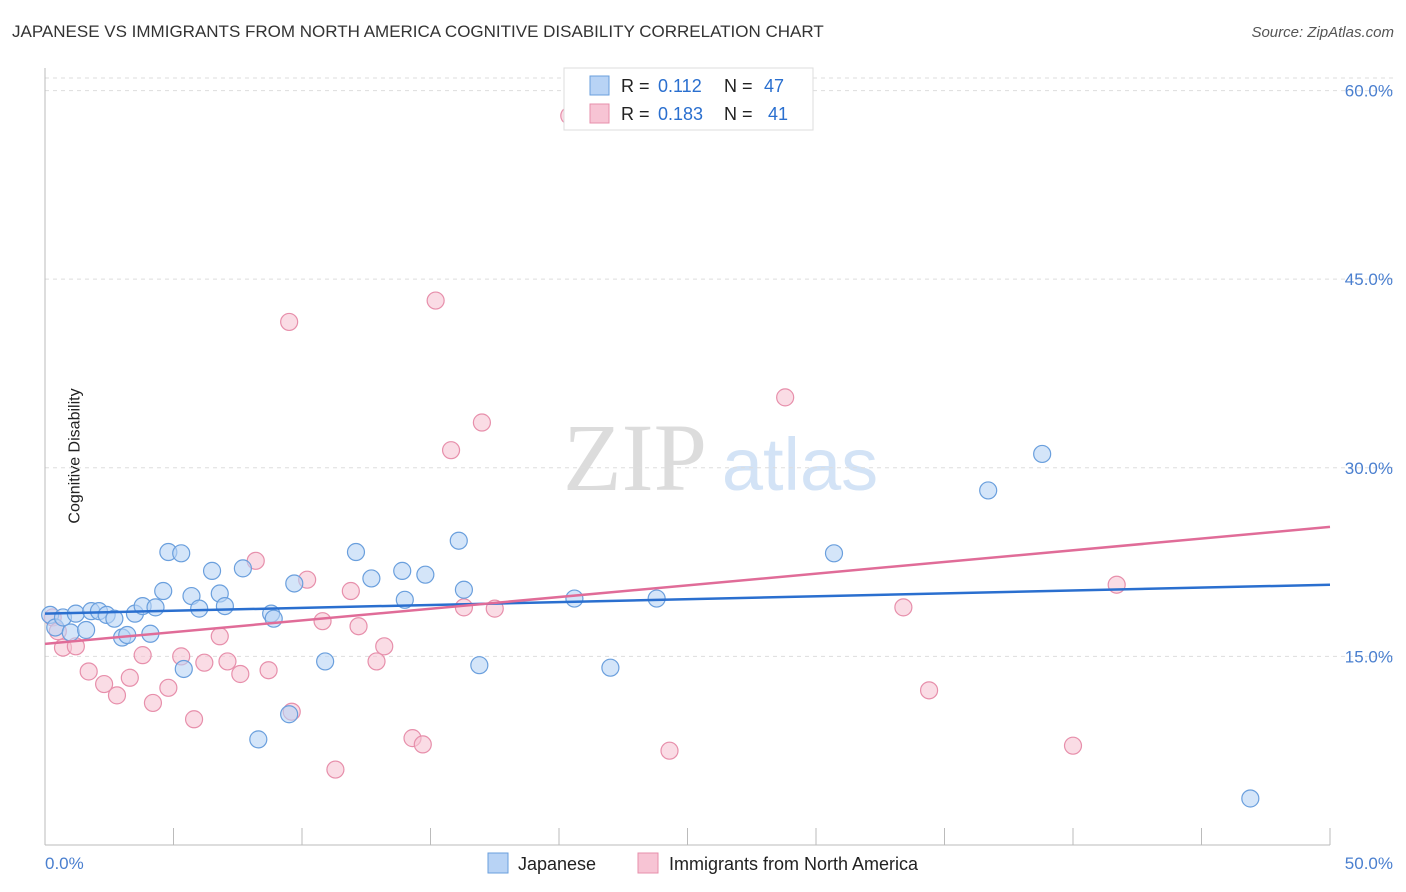  What do you see at coordinates (687, 599) in the screenshot?
I see `trend-line-japanese` at bounding box center [687, 599].